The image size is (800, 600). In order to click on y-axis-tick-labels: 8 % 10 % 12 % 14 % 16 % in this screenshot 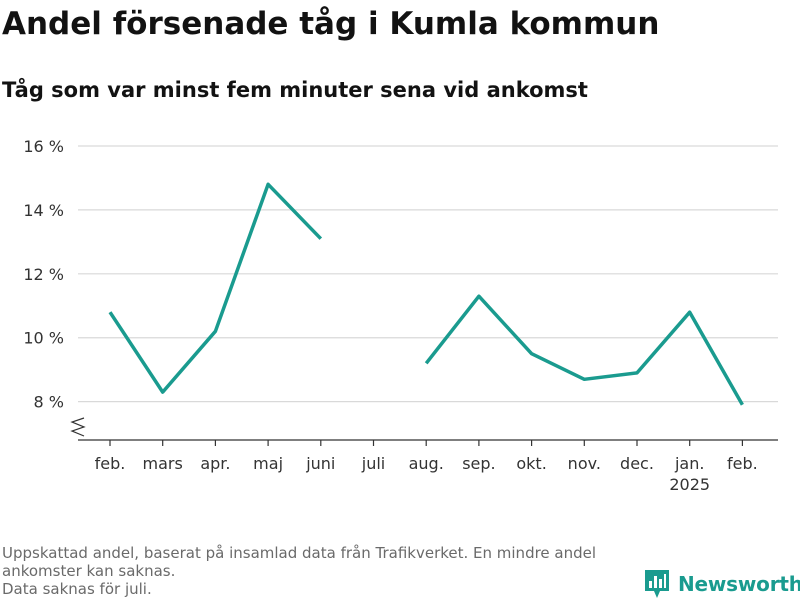, I will do `click(43, 274)`.